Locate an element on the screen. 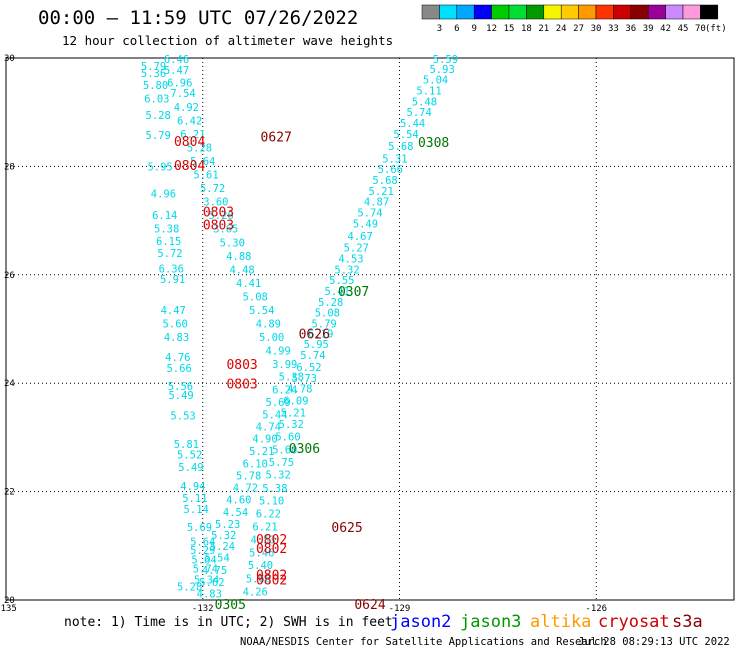  wave-height-value: 4.90 is located at coordinates (264, 439).